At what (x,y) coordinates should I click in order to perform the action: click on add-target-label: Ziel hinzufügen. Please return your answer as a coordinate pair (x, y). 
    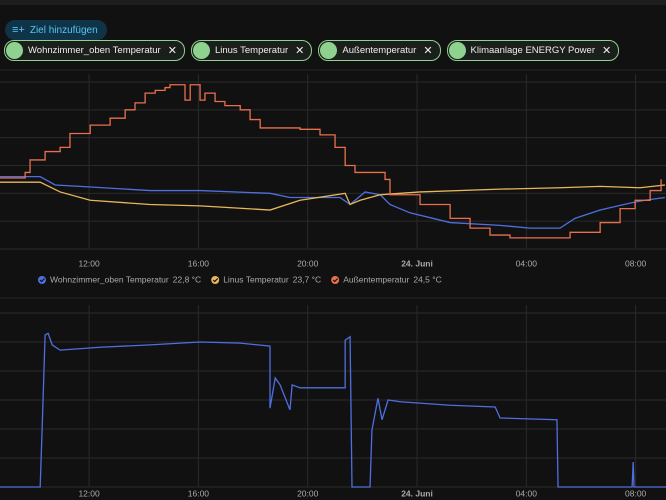
    Looking at the image, I should click on (63, 30).